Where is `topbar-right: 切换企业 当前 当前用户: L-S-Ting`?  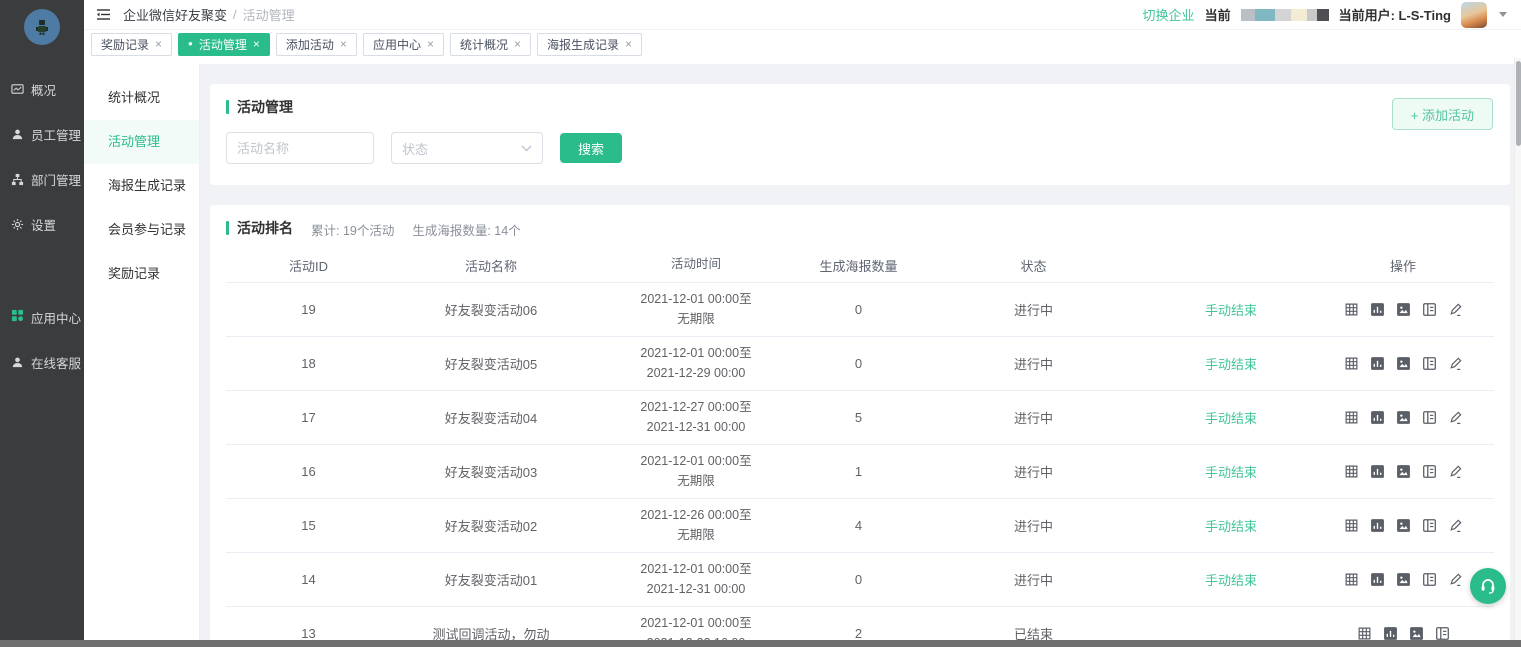 topbar-right: 切换企业 当前 当前用户: L-S-Ting is located at coordinates (1324, 14).